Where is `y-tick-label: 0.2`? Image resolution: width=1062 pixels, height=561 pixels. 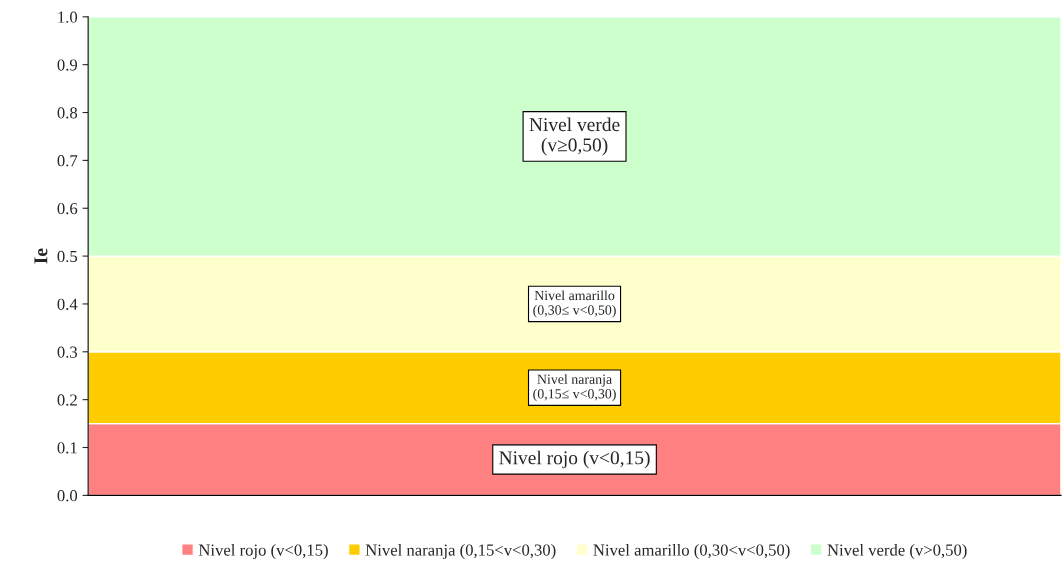
y-tick-label: 0.2 is located at coordinates (67, 400).